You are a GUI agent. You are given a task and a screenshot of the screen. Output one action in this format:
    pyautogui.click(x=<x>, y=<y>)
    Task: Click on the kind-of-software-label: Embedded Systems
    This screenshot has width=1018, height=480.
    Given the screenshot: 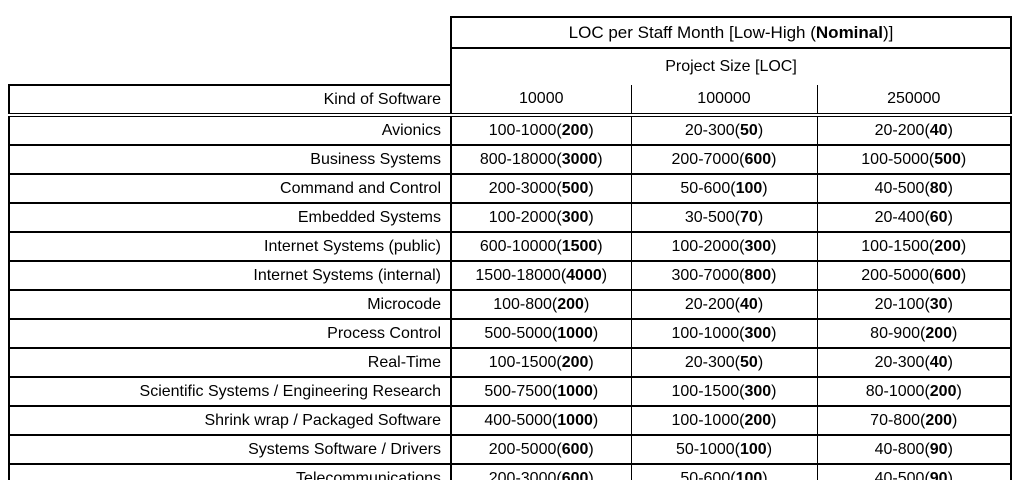 What is the action you would take?
    pyautogui.click(x=230, y=218)
    